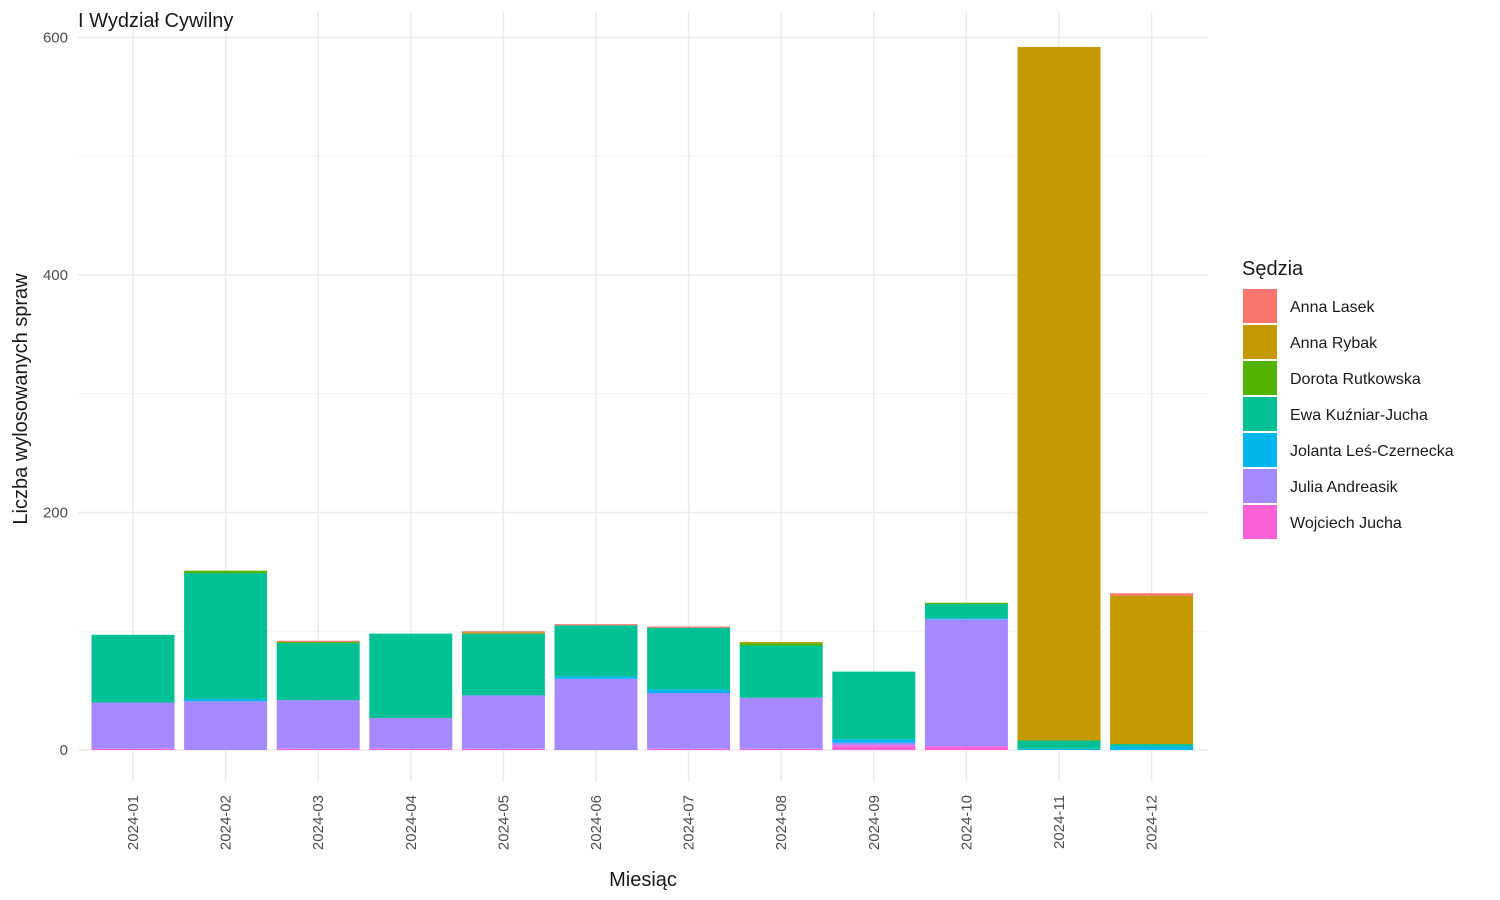 The width and height of the screenshot is (1500, 900). I want to click on y-axis-ticks: 0 200 400 600, so click(55, 395).